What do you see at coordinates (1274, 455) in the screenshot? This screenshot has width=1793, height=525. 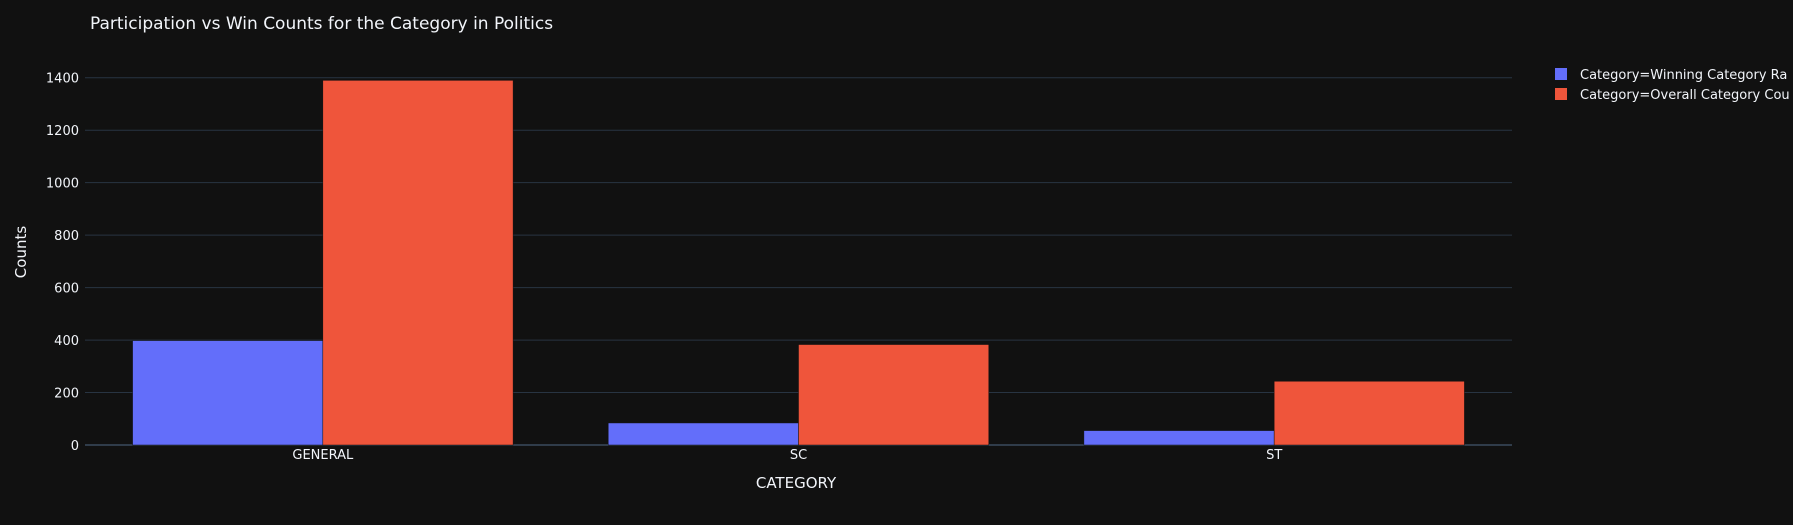 I see `x-tick-label: ST` at bounding box center [1274, 455].